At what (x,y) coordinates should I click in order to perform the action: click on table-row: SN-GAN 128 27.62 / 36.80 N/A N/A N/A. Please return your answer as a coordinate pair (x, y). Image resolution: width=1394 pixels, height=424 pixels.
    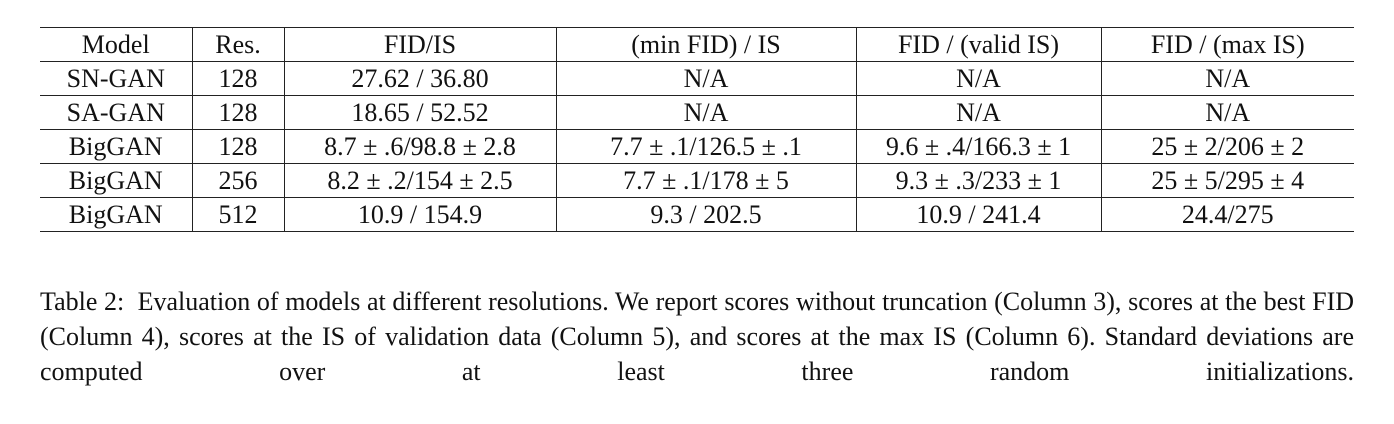
    Looking at the image, I should click on (697, 78).